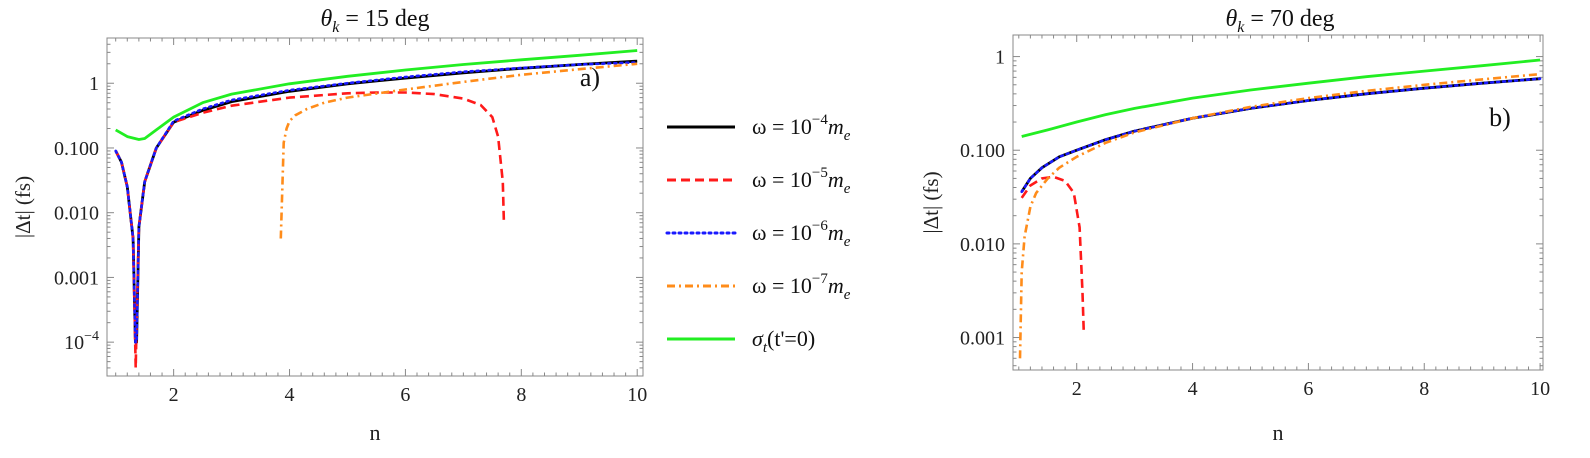  What do you see at coordinates (374, 21) in the screenshot?
I see `chart-title: θk = 15 deg` at bounding box center [374, 21].